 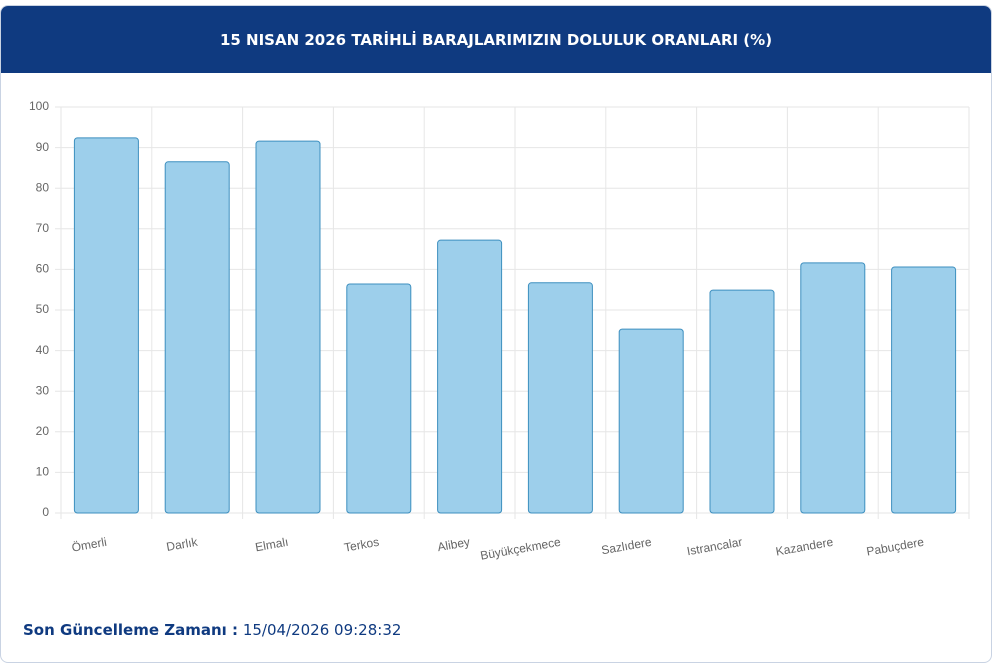 I want to click on x-tick-label: Sazlıdere, so click(x=626, y=546).